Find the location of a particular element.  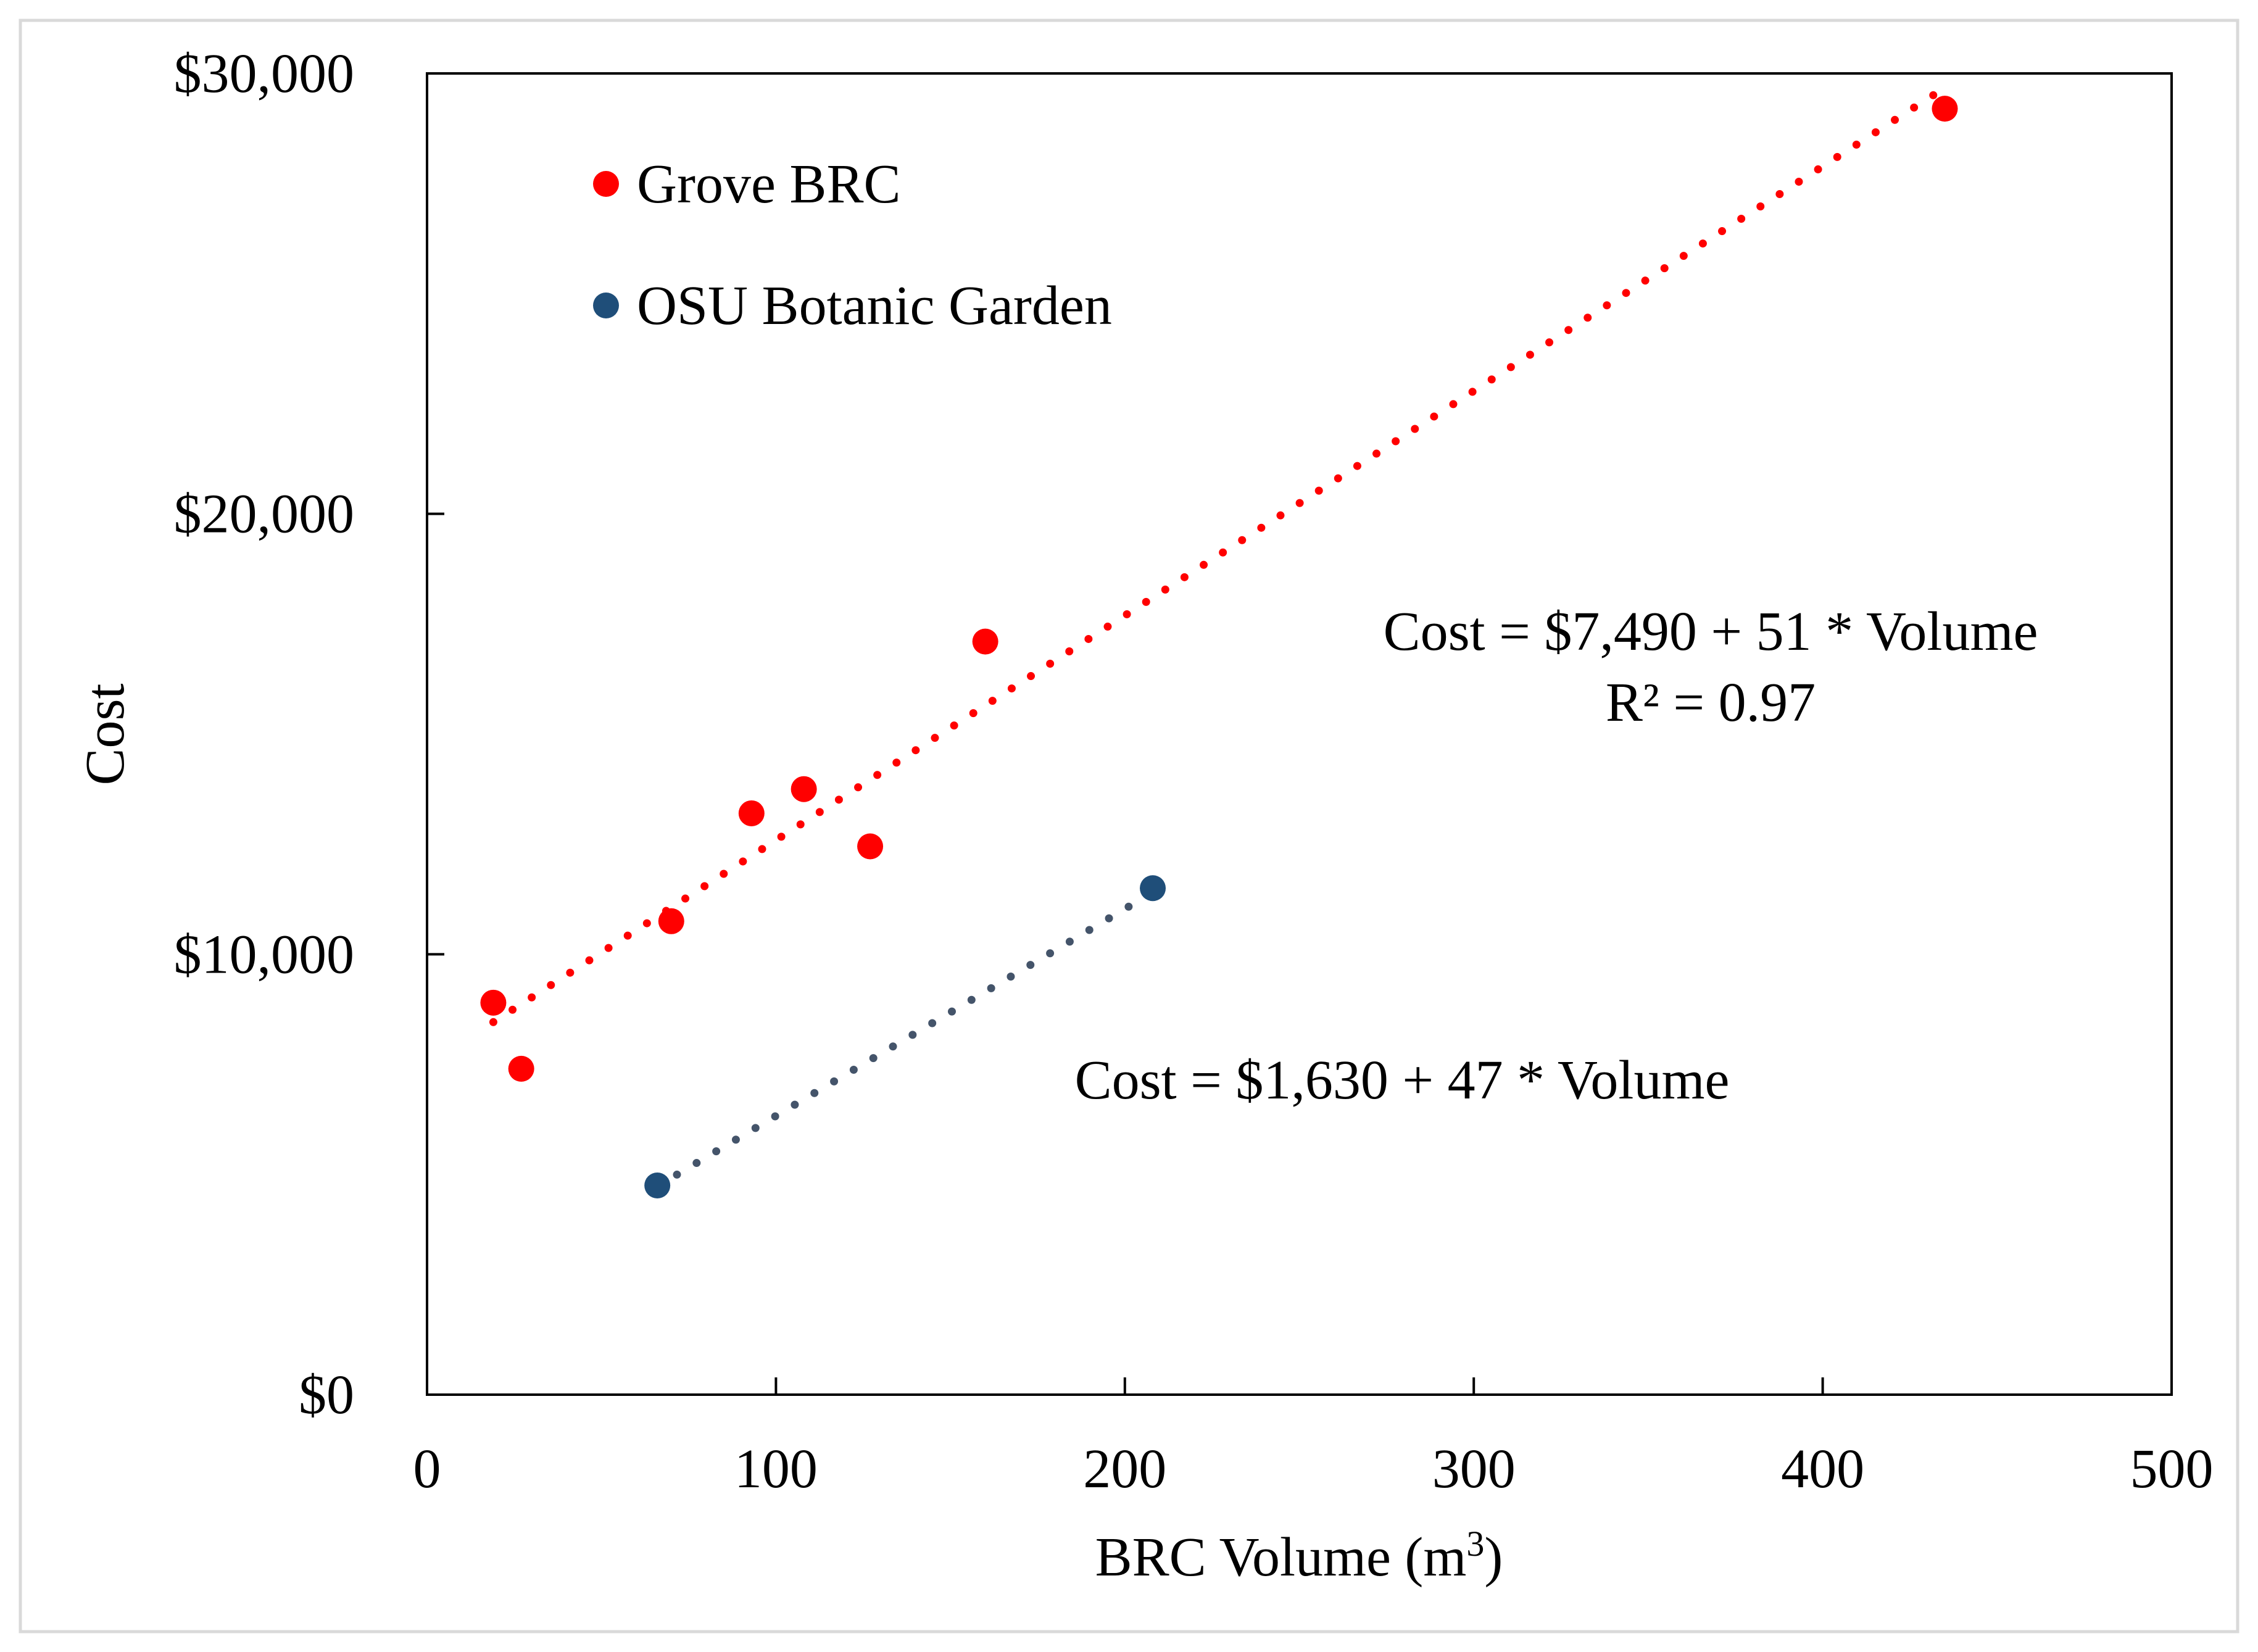

legend-item-grove-brc: Grove BRC is located at coordinates (747, 184).